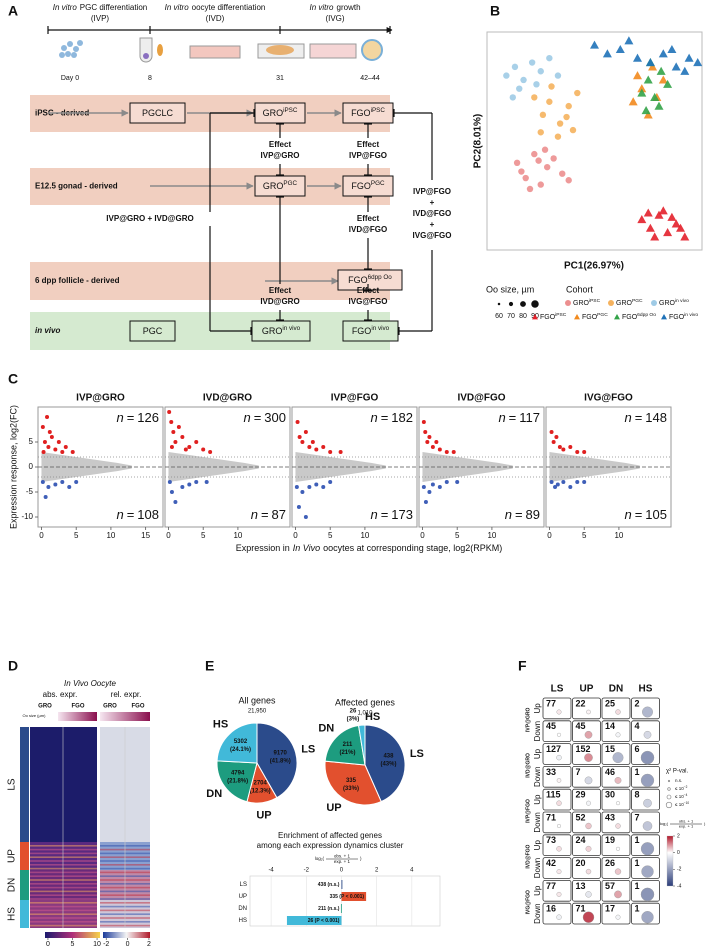 The width and height of the screenshot is (709, 948). I want to click on column-header: UP, so click(587, 689).